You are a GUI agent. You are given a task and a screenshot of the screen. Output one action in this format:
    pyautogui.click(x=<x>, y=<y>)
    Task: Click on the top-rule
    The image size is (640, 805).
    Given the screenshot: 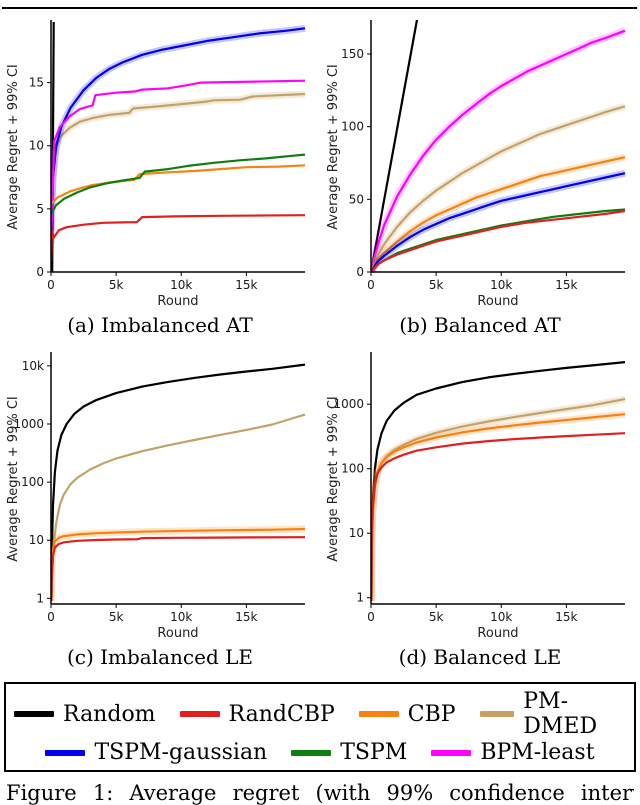 What is the action you would take?
    pyautogui.click(x=319, y=8)
    